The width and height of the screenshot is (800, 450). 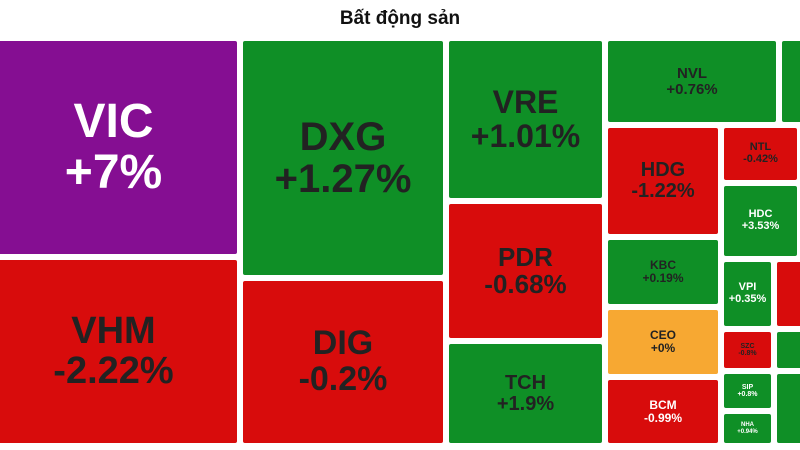 What do you see at coordinates (343, 179) in the screenshot?
I see `tile-change: +1.27%` at bounding box center [343, 179].